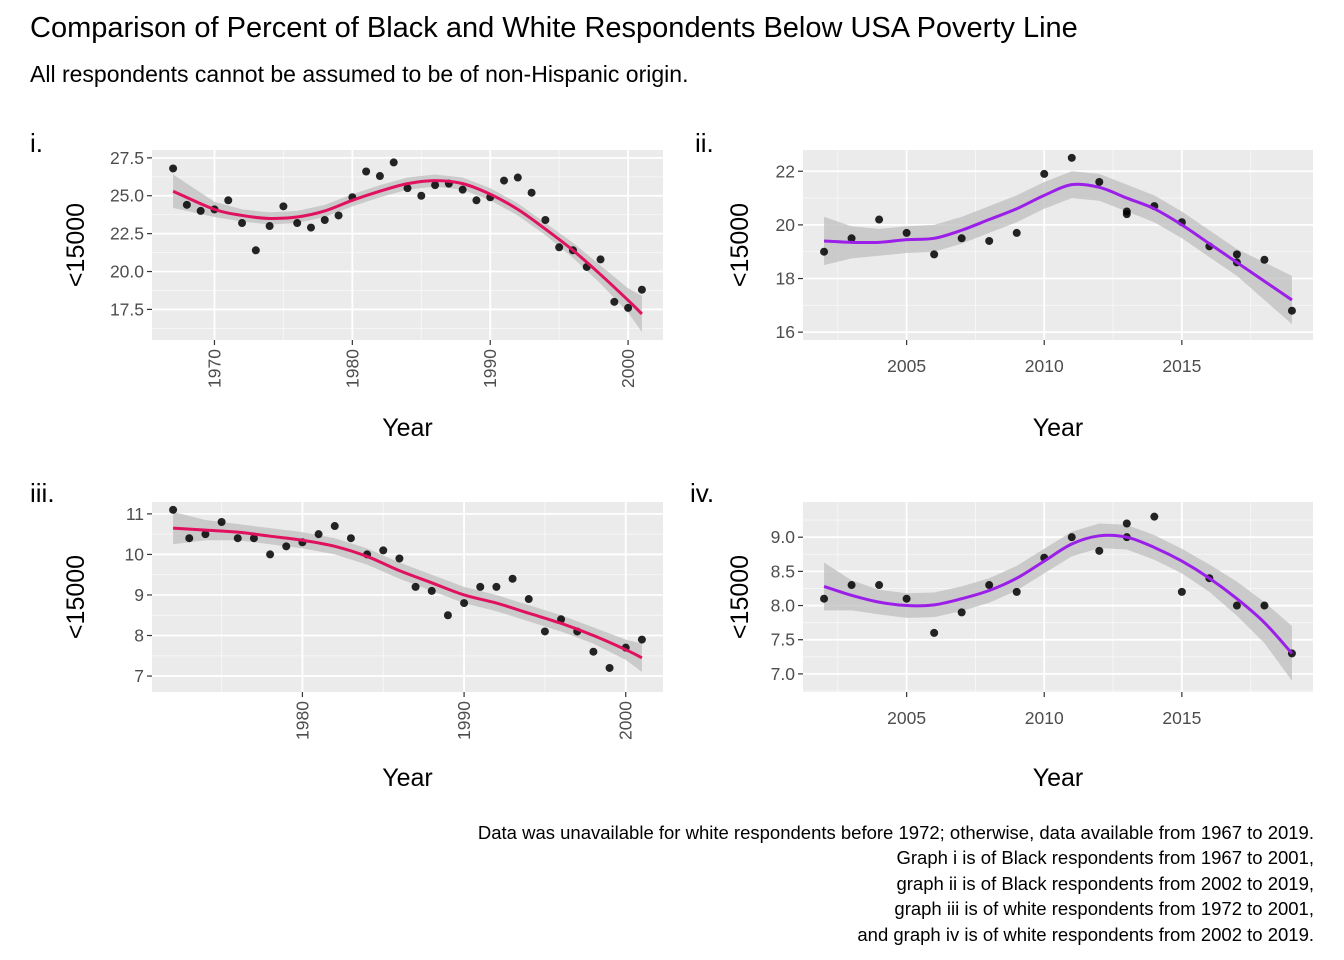 The width and height of the screenshot is (1344, 960). What do you see at coordinates (785, 279) in the screenshot?
I see `y-tick-label: 18` at bounding box center [785, 279].